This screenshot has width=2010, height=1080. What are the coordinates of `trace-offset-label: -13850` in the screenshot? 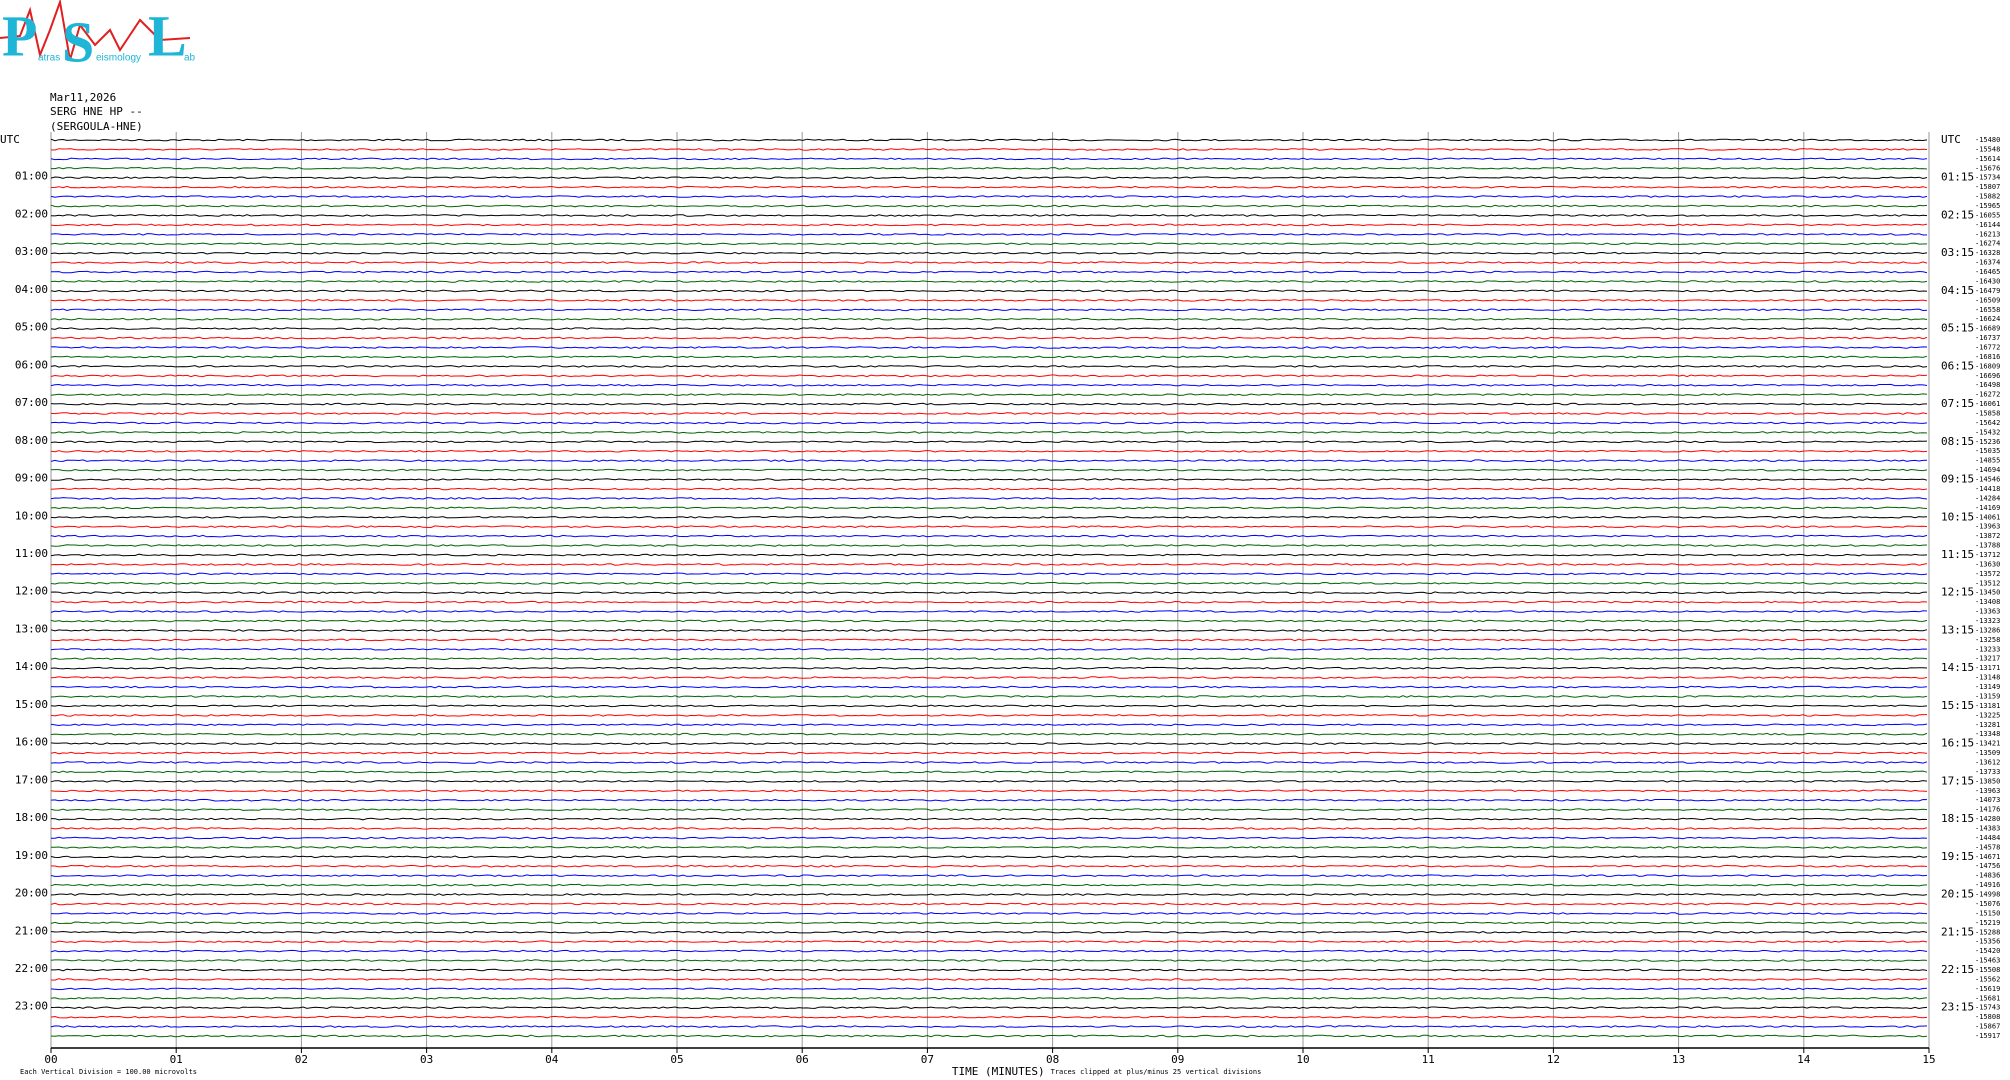 It's located at (1987, 781).